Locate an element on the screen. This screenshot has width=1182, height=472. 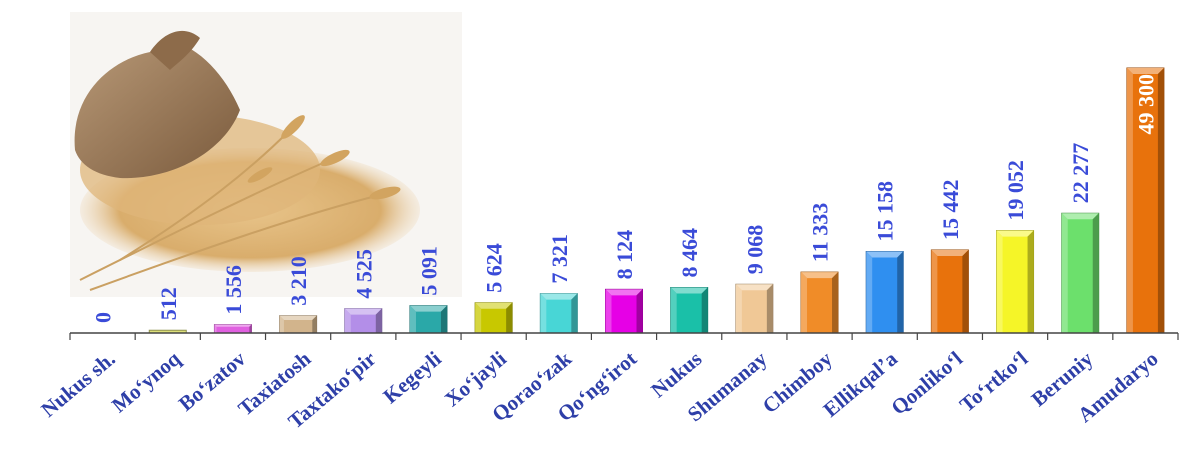
category-label: Mo‘ynoq is located at coordinates (146, 381).